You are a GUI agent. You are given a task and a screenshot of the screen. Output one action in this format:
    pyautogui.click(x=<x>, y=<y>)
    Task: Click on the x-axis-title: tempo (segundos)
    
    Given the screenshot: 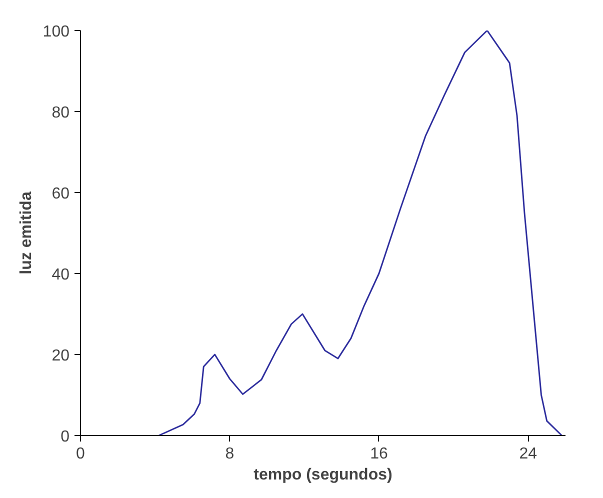 What is the action you would take?
    pyautogui.click(x=323, y=475)
    